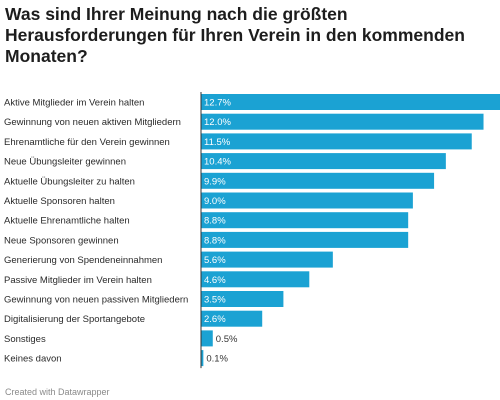  I want to click on value-label: 2.6%, so click(215, 319).